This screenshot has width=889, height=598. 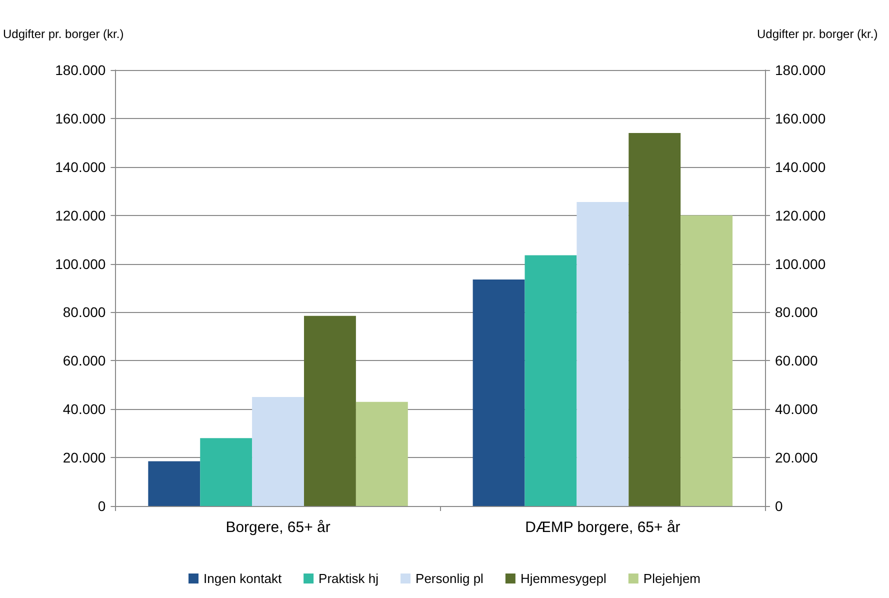 I want to click on x-tick-label: DÆMP borgere, 65+ år, so click(x=602, y=527).